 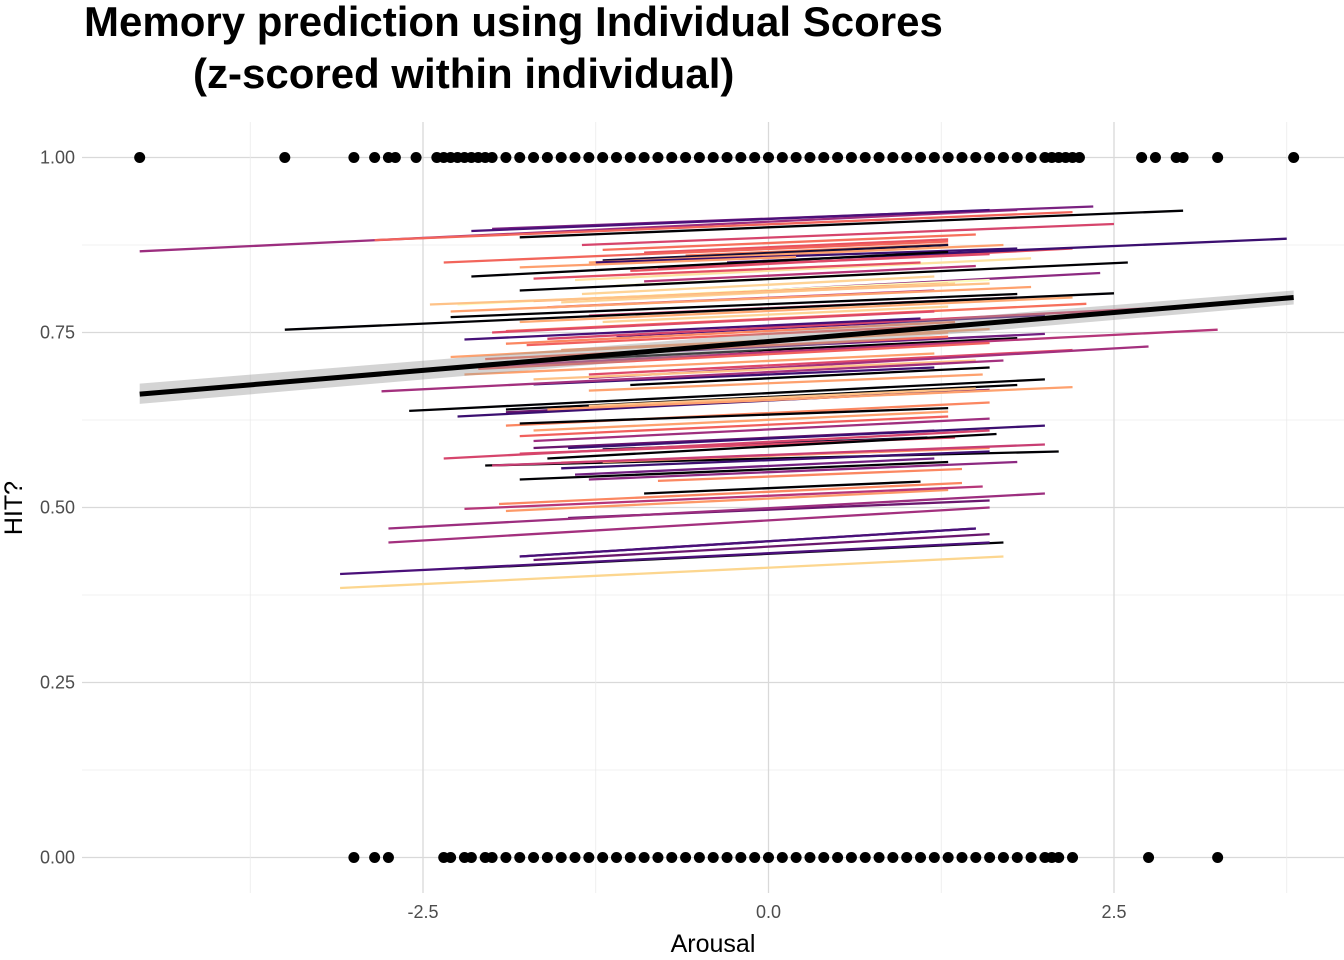 What do you see at coordinates (57, 858) in the screenshot?
I see `y-tick-label: 0.00` at bounding box center [57, 858].